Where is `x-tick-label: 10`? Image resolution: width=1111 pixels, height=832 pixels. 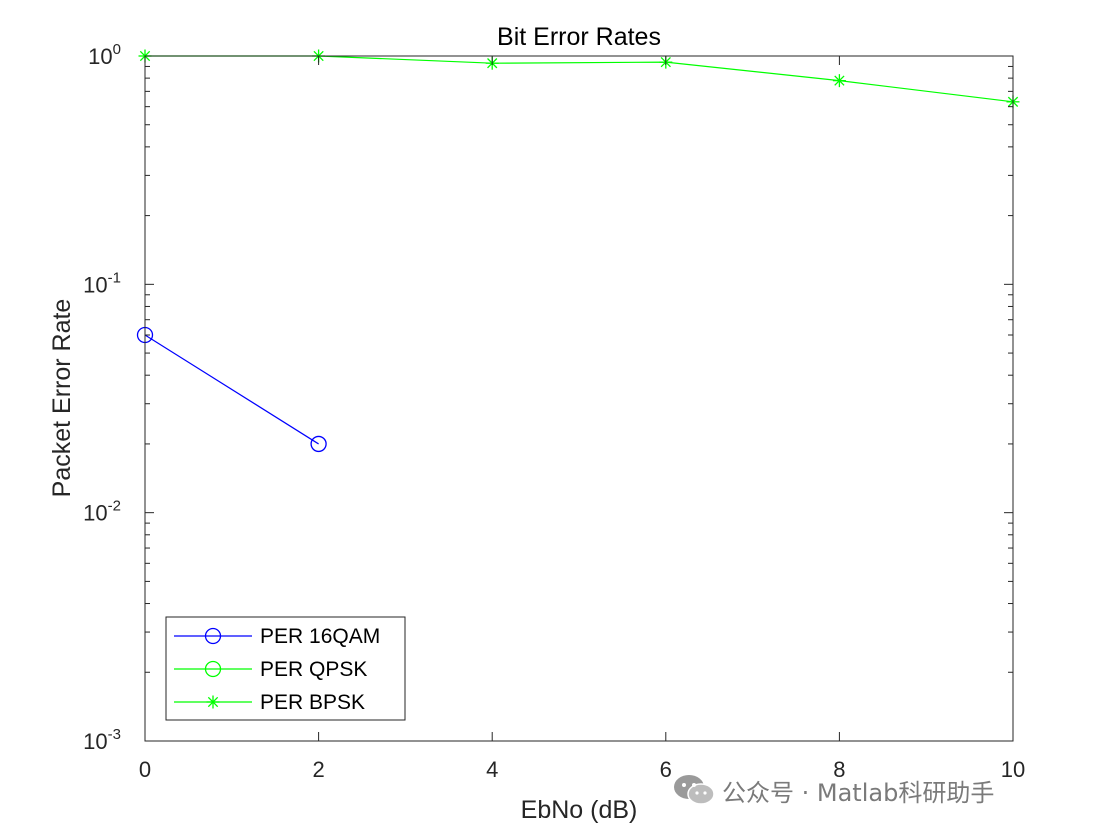
x-tick-label: 10 is located at coordinates (1013, 769).